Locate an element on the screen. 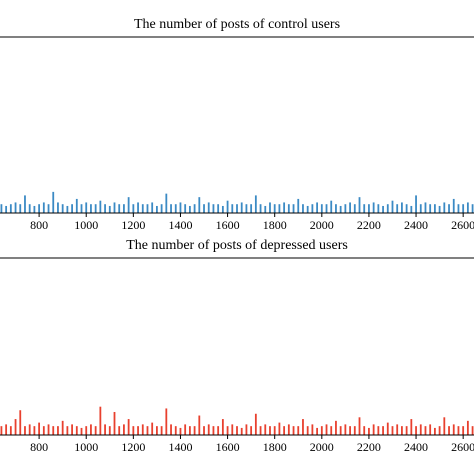 This screenshot has width=474, height=474. x-tick-label: 800 is located at coordinates (39, 447).